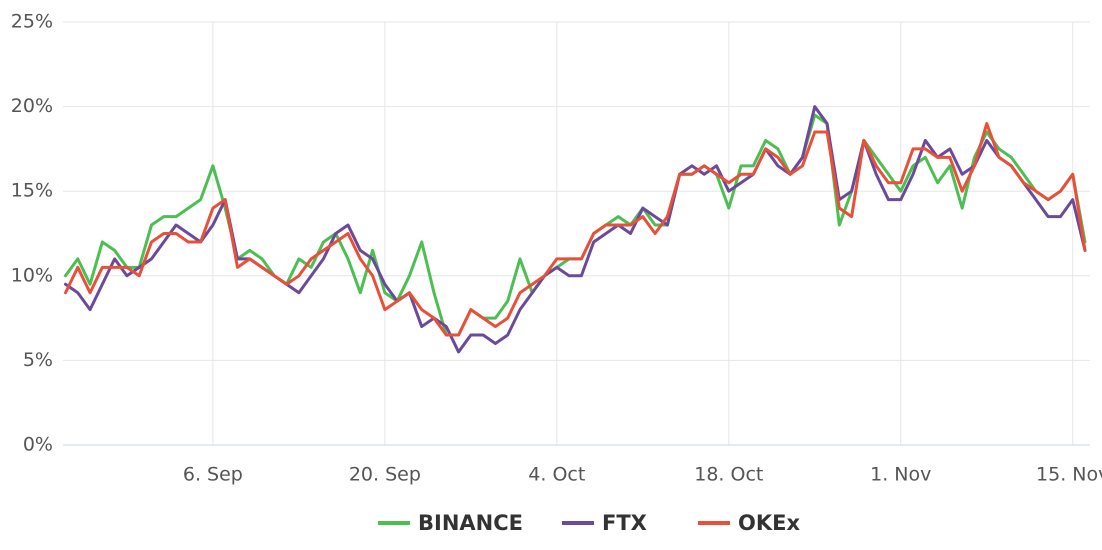 The image size is (1102, 550). What do you see at coordinates (213, 475) in the screenshot?
I see `x-tick-label: 6. Sep` at bounding box center [213, 475].